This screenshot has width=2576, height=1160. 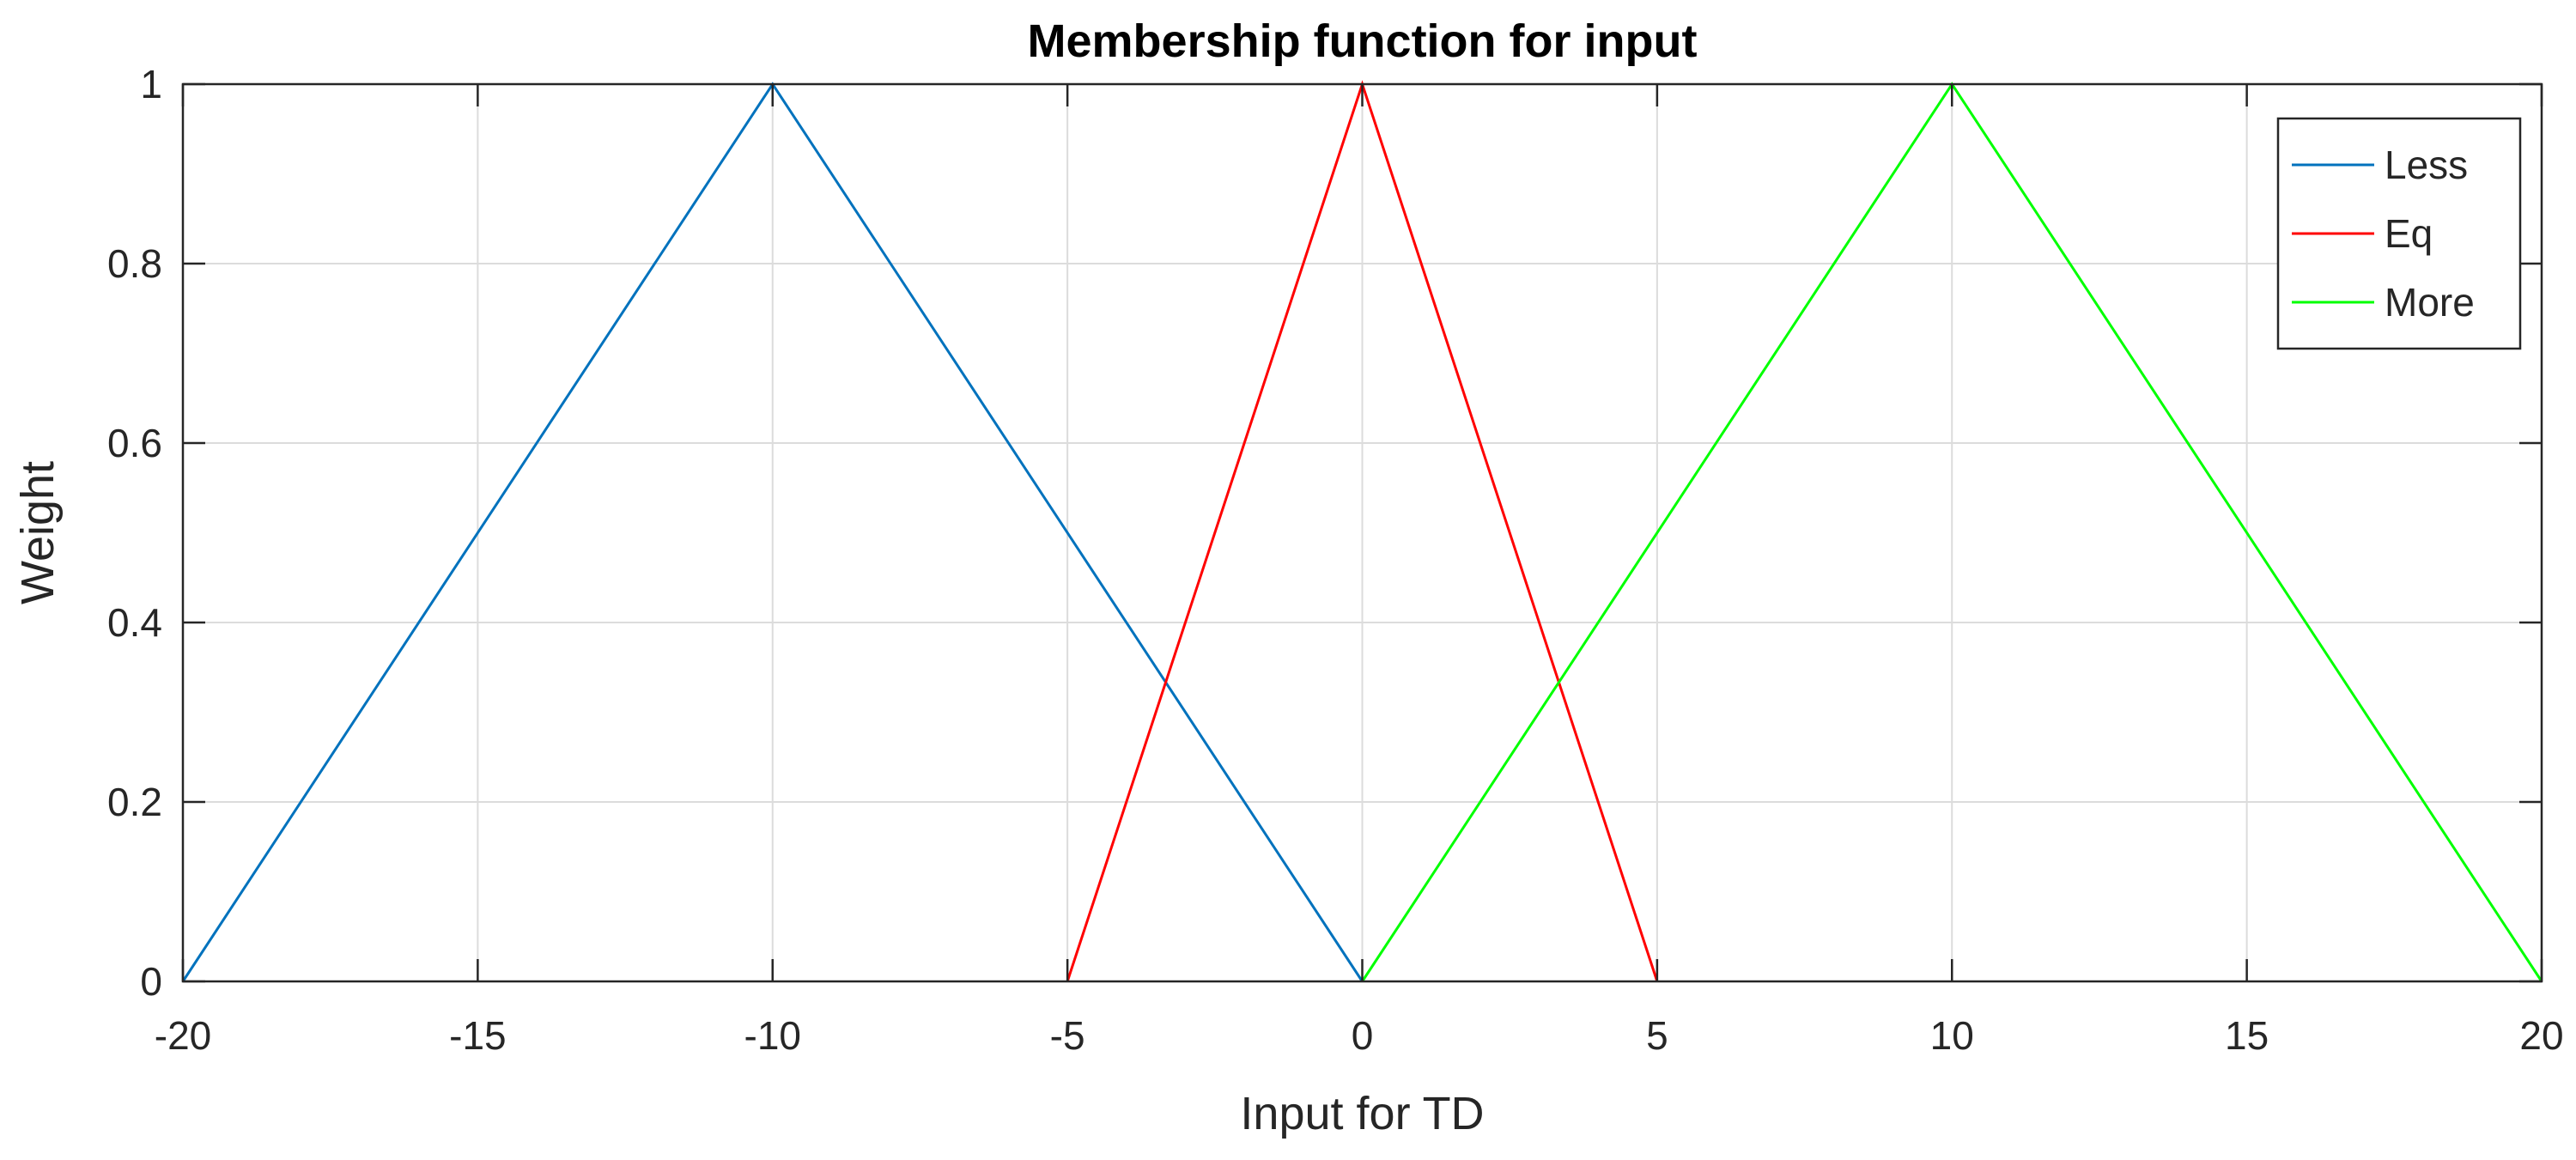 What do you see at coordinates (477, 1035) in the screenshot?
I see `x-tick-label: -15` at bounding box center [477, 1035].